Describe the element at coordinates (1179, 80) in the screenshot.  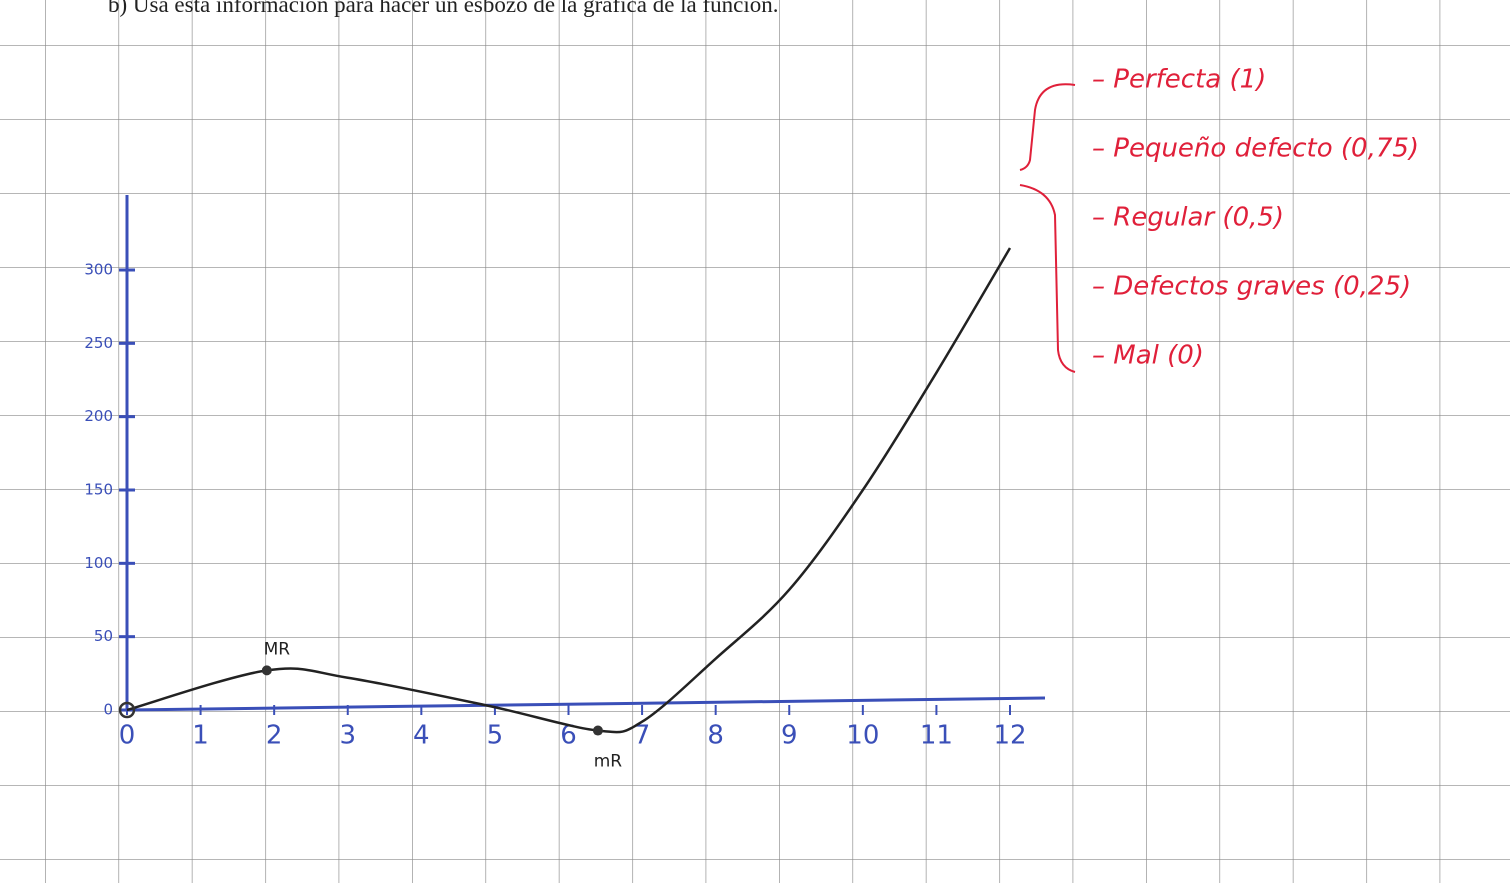
I see `note-line: – Perfecta (1)` at that location.